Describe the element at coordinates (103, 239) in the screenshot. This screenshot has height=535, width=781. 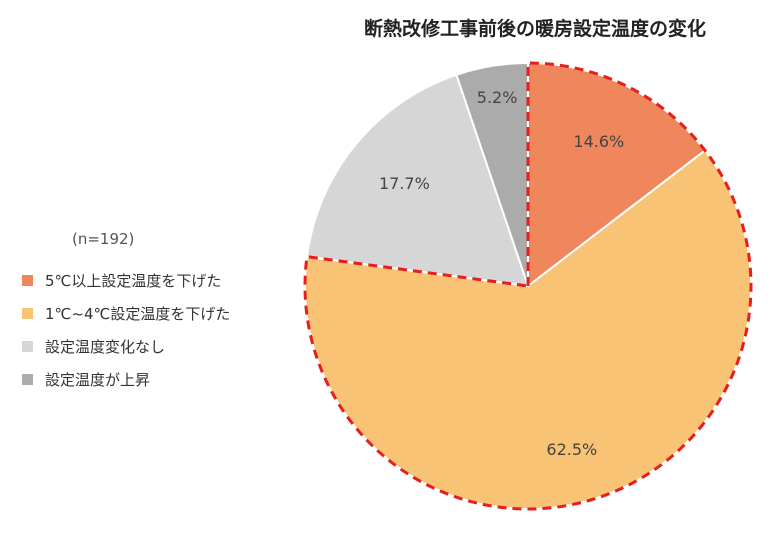
I see `sample-size-note: (n=192)` at that location.